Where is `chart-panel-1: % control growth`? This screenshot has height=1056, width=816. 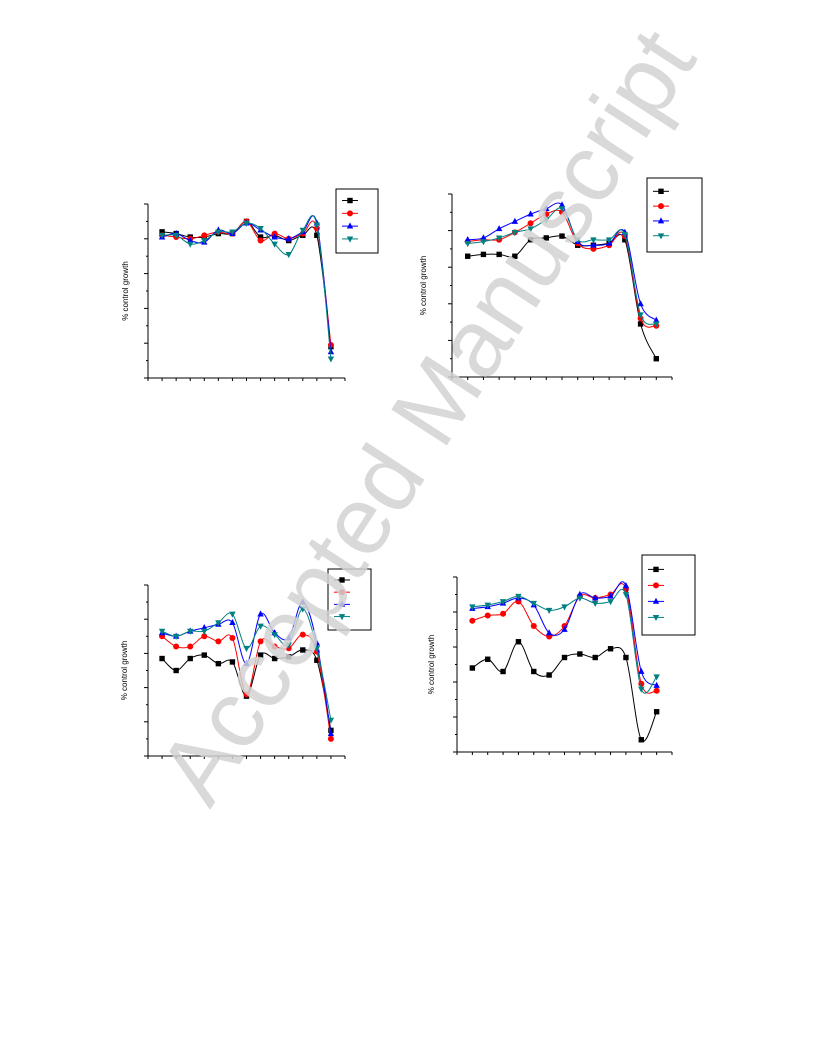
chart-panel-1: % control growth is located at coordinates (250, 284).